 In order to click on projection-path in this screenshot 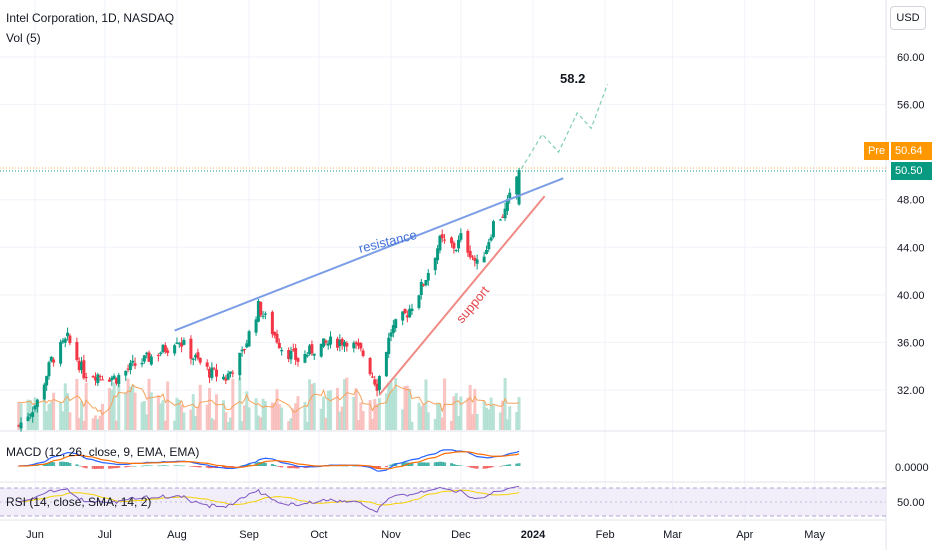, I will do `click(564, 127)`.